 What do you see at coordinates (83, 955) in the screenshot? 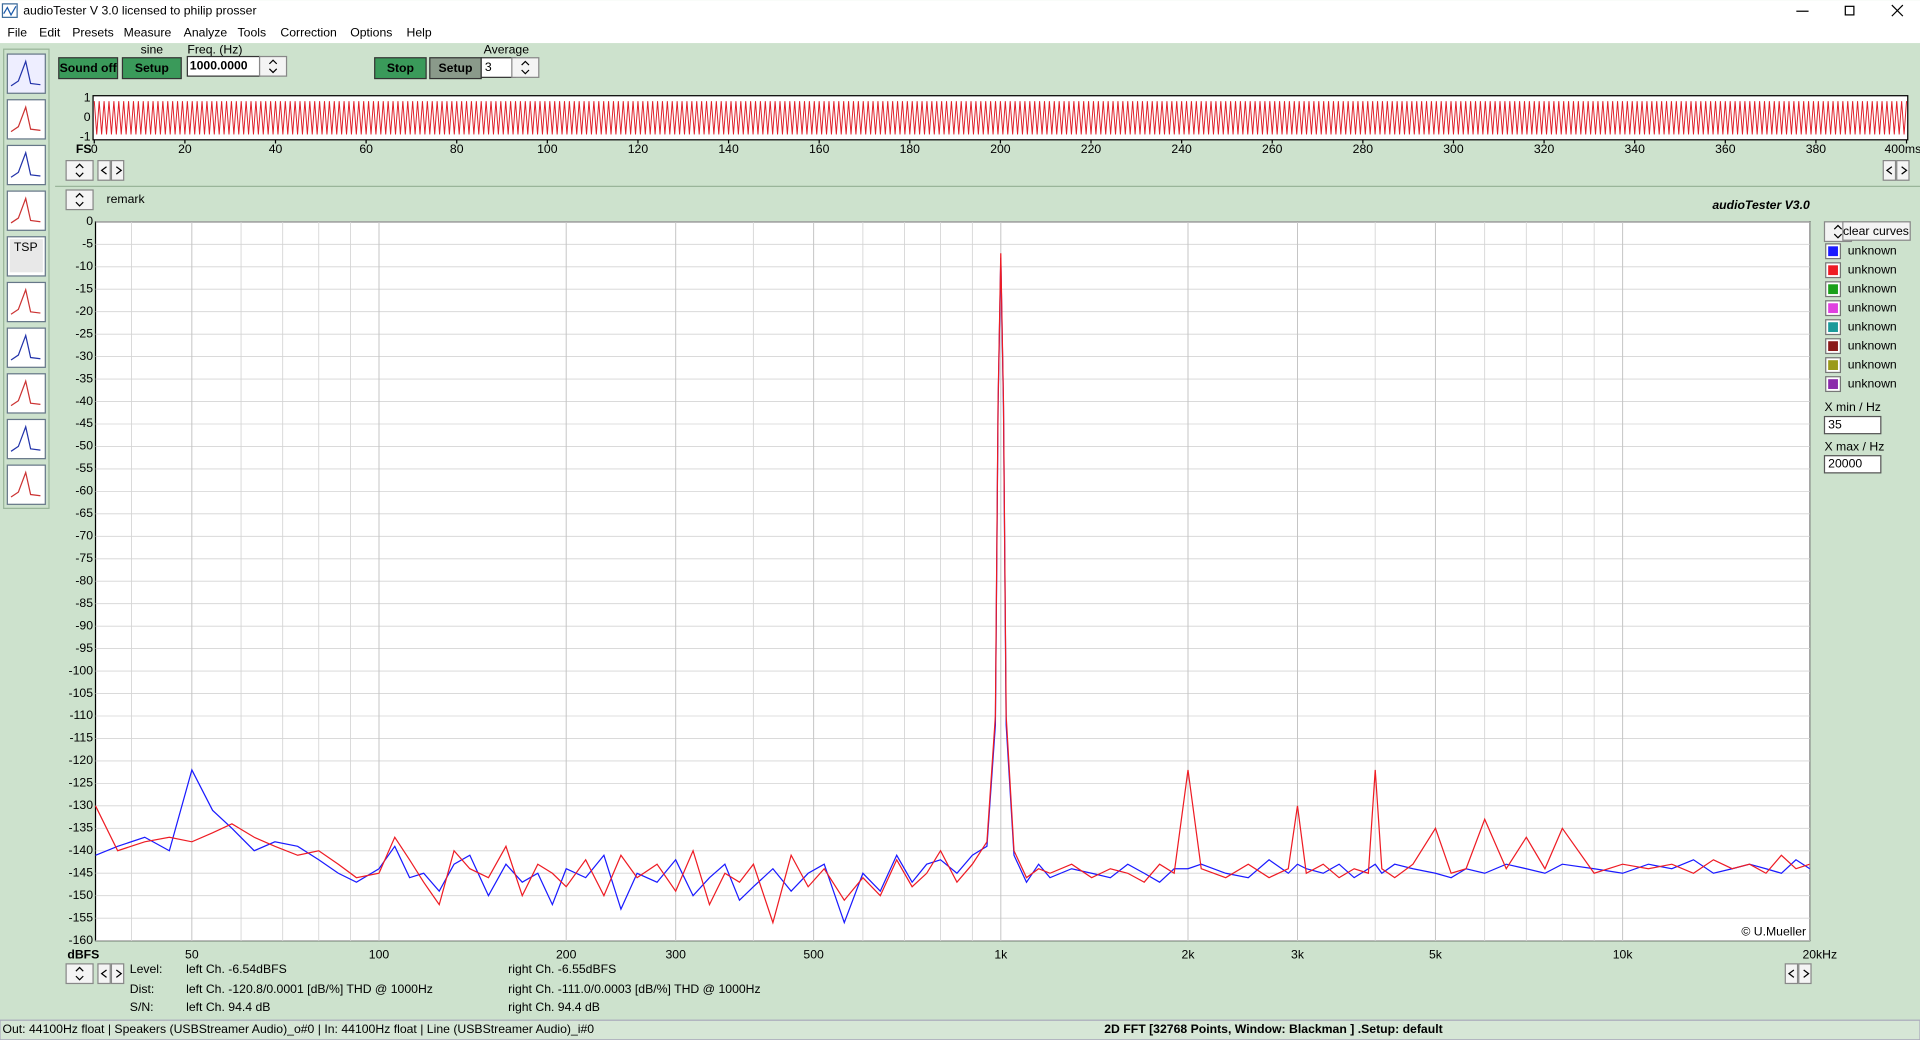
I see `y-axis-label: dBFS` at bounding box center [83, 955].